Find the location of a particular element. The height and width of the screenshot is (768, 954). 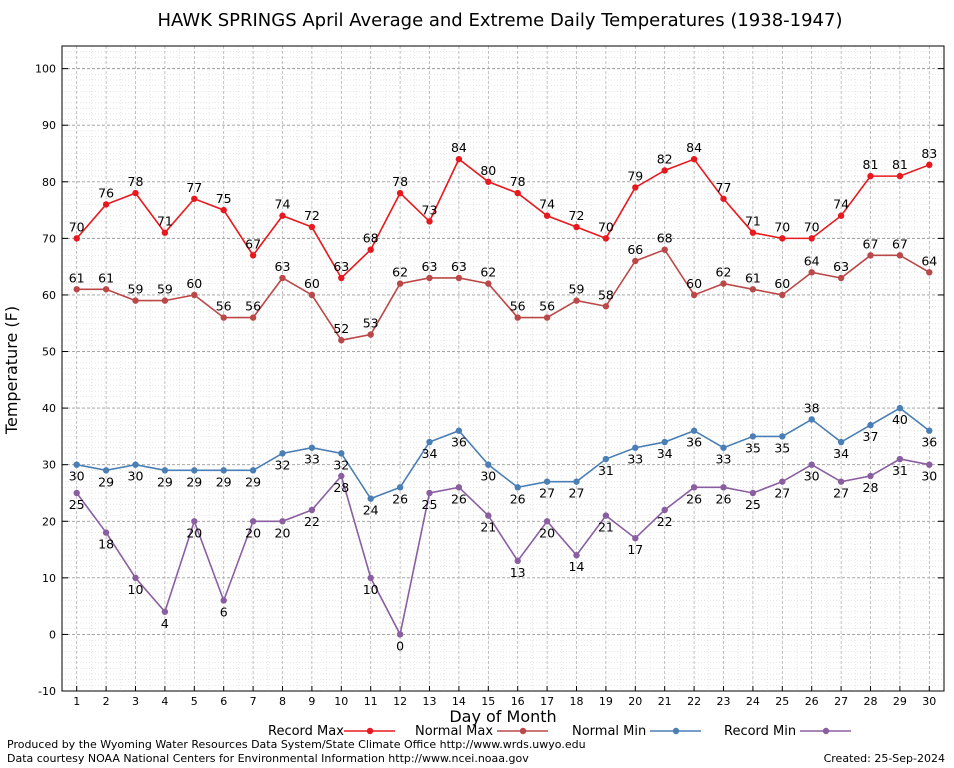

data-label-record-max: 79 is located at coordinates (635, 175).